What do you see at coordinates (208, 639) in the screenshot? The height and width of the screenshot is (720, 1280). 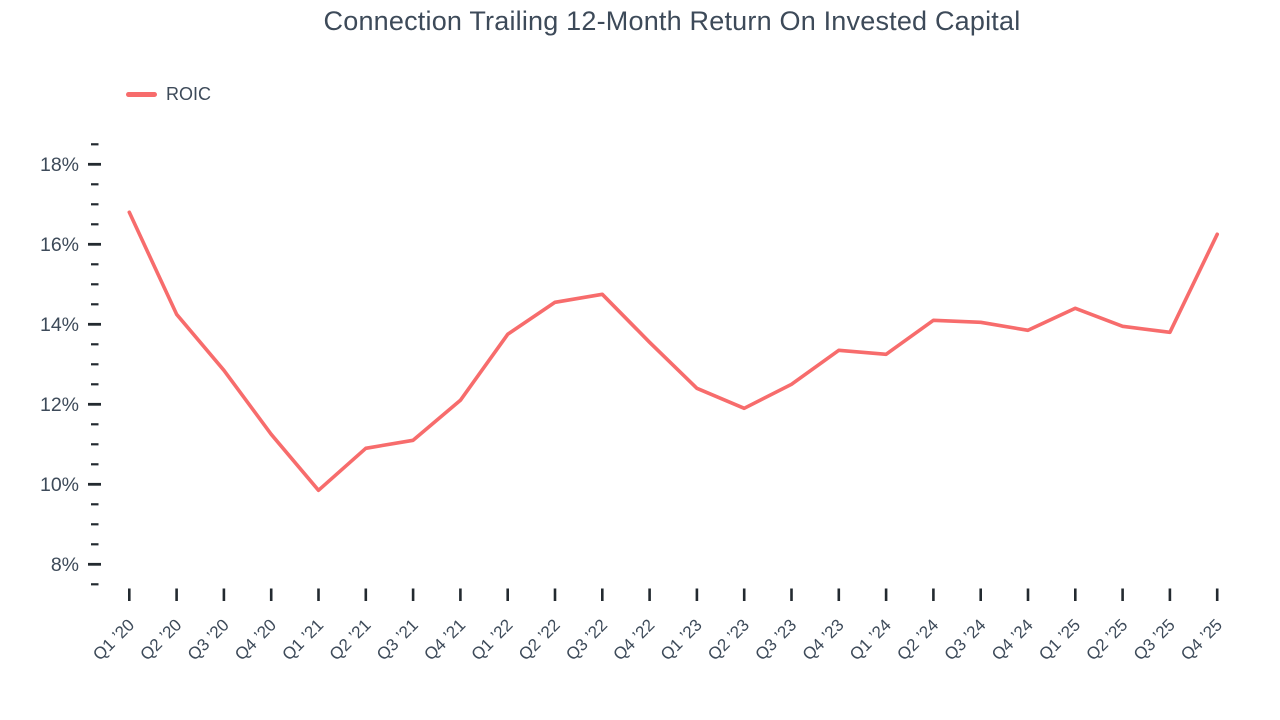 I see `x-tick-label: Q3 ’20` at bounding box center [208, 639].